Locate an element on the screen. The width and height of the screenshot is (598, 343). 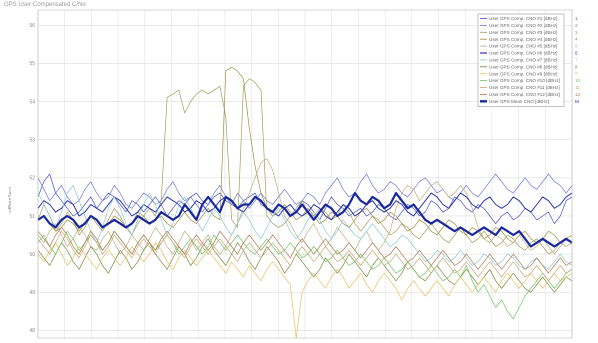
legend-value: 1 is located at coordinates (576, 18).